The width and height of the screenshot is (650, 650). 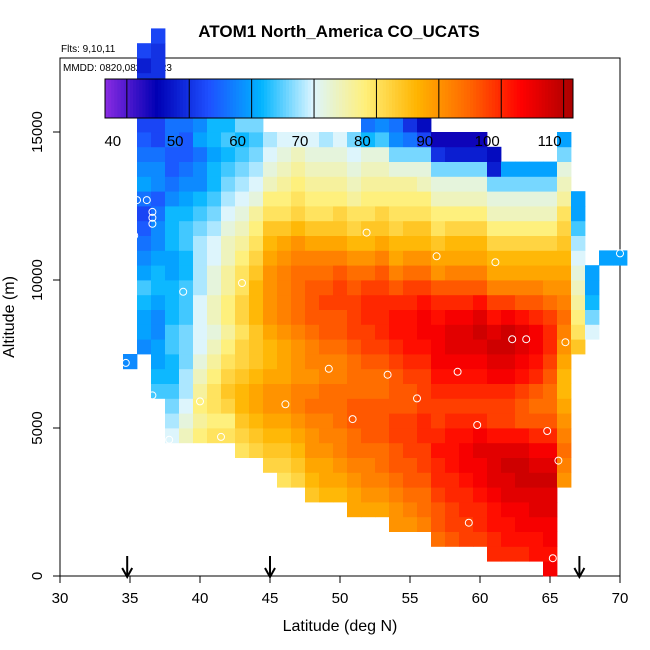 What do you see at coordinates (183, 291) in the screenshot?
I see `sample-point` at bounding box center [183, 291].